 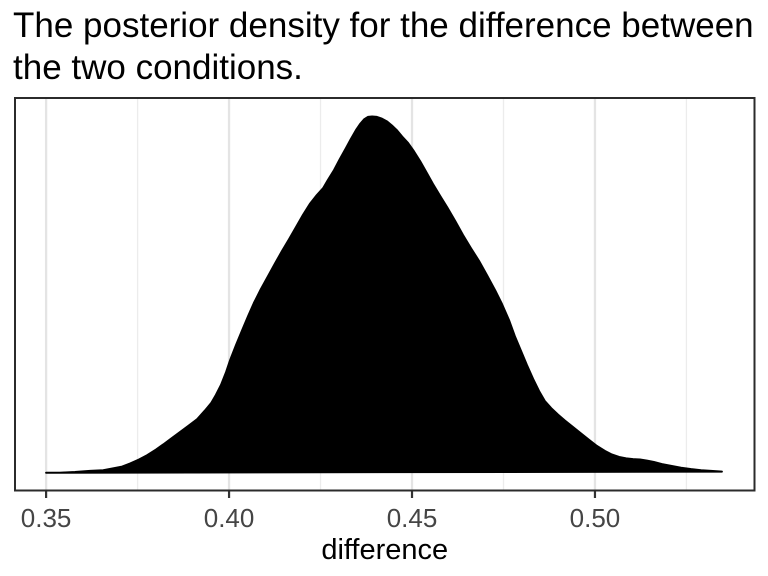 What do you see at coordinates (158, 67) in the screenshot?
I see `plot-title-line-2: the two conditions.` at bounding box center [158, 67].